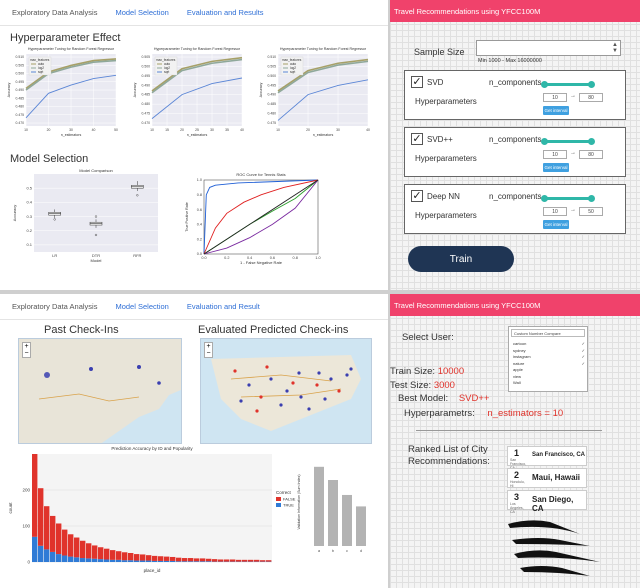  Describe the element at coordinates (225, 12) in the screenshot. I see `tab-evaluation: Evaluation and Results` at that location.